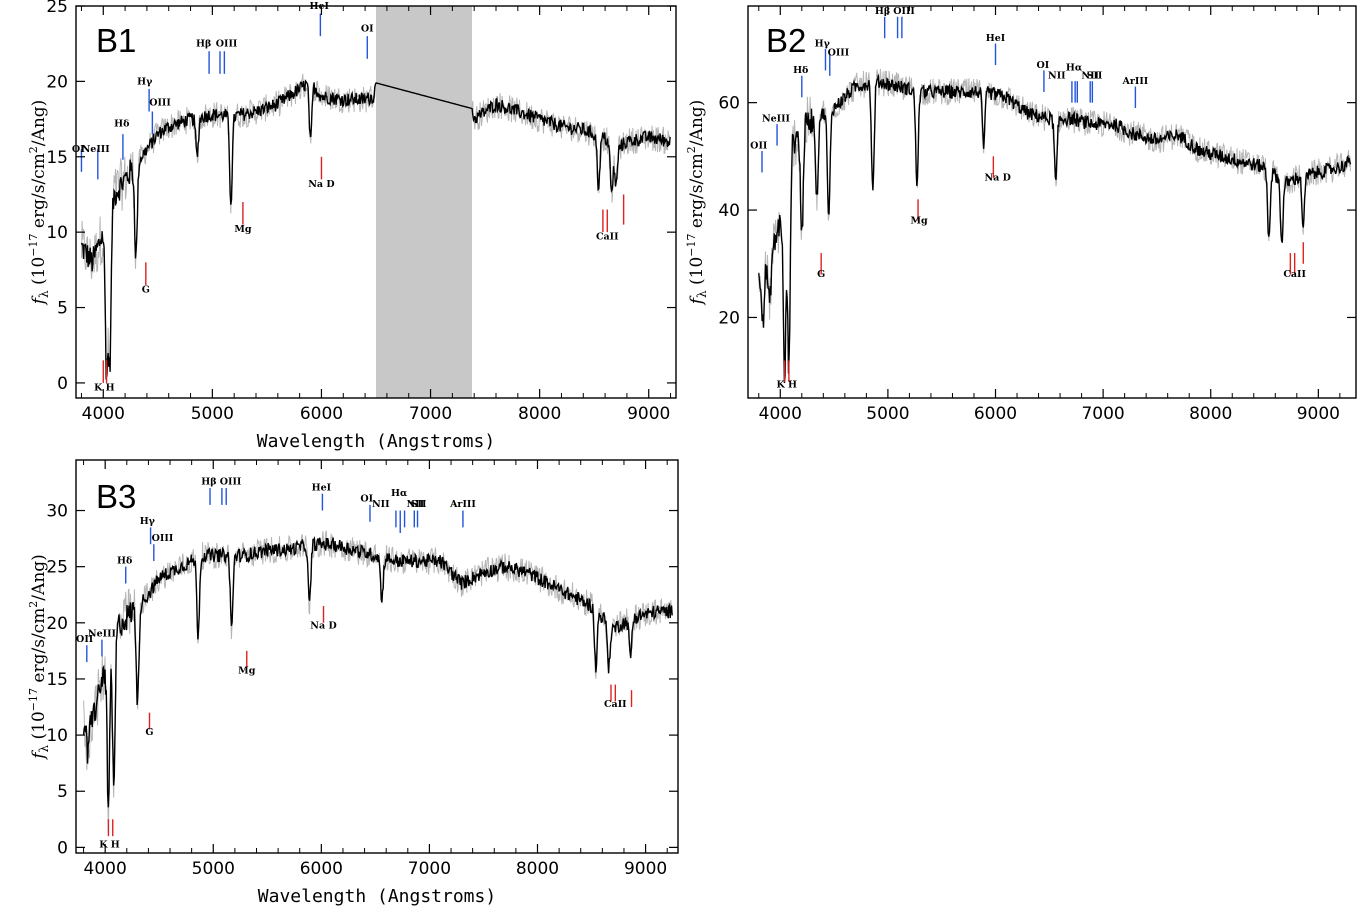  I want to click on plot-area, so click(377, 681).